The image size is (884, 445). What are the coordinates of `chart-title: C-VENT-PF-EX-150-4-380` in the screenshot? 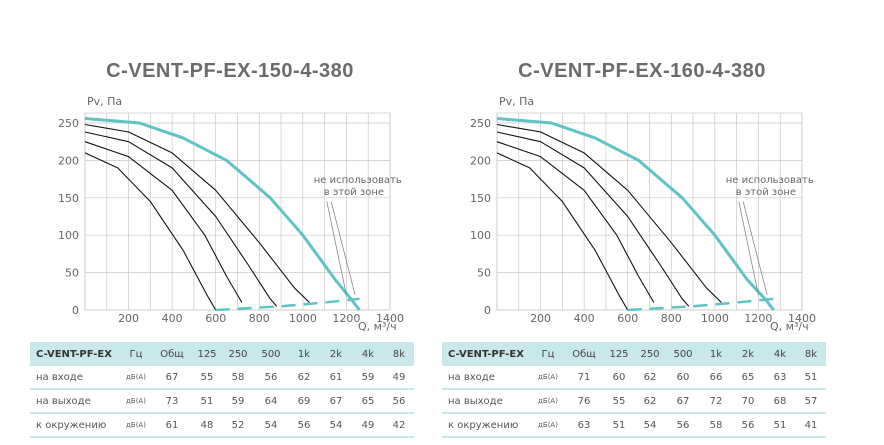 It's located at (230, 71).